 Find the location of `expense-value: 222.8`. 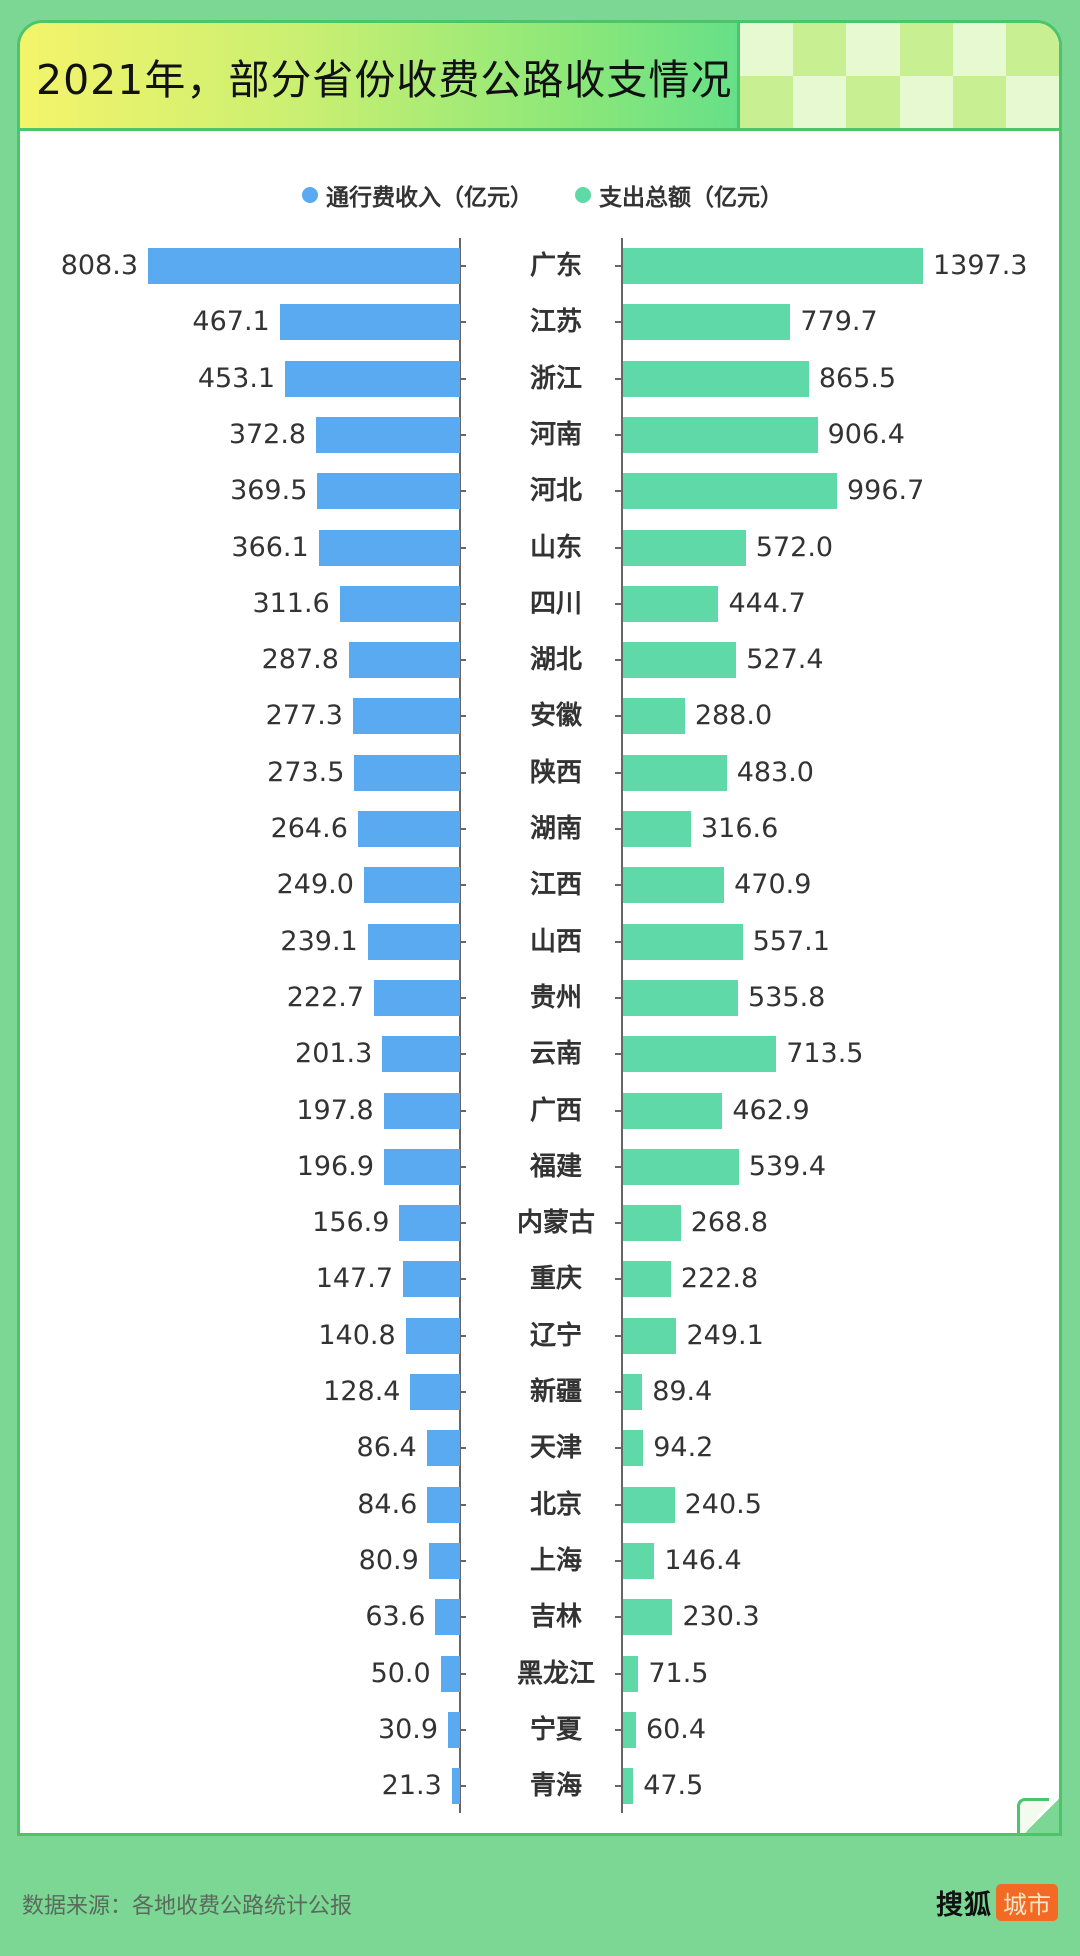

expense-value: 222.8 is located at coordinates (719, 1279).